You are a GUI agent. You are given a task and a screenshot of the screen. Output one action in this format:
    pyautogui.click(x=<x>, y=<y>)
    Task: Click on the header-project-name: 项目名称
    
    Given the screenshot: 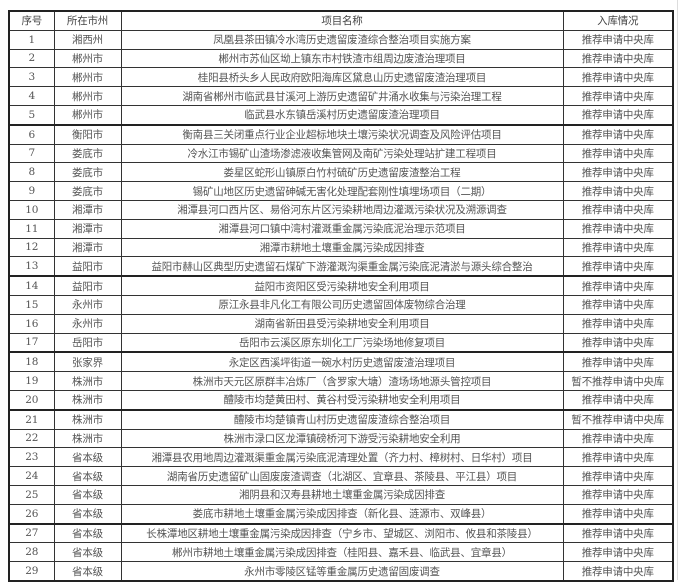 What is the action you would take?
    pyautogui.click(x=342, y=20)
    